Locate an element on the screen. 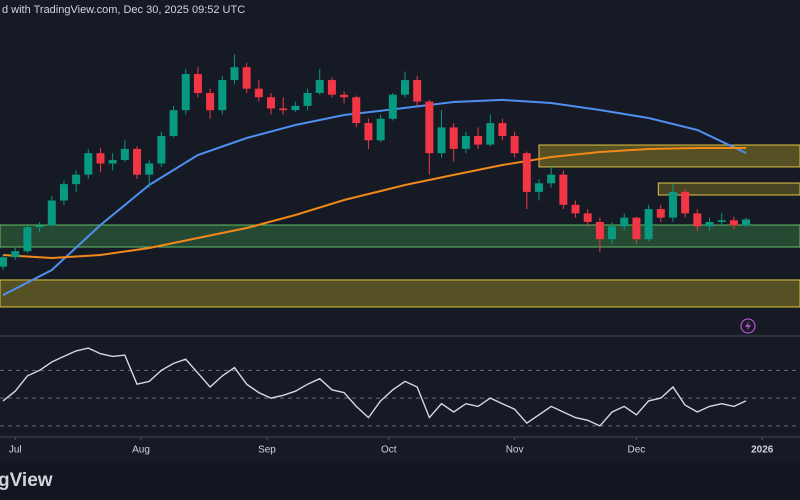 The width and height of the screenshot is (800, 500). x-tick-label: Nov is located at coordinates (515, 450).